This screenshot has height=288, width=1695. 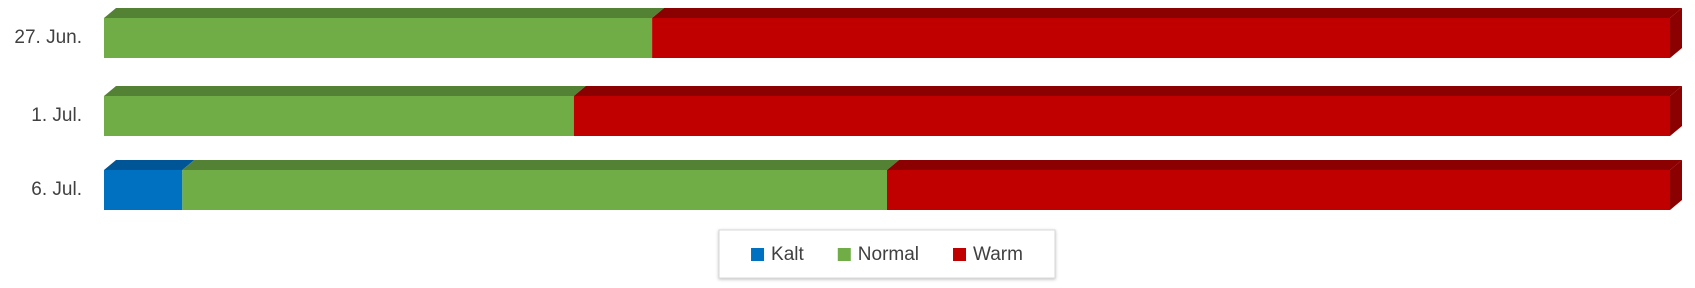 What do you see at coordinates (48, 37) in the screenshot?
I see `y-tick-label: 27. Jun.` at bounding box center [48, 37].